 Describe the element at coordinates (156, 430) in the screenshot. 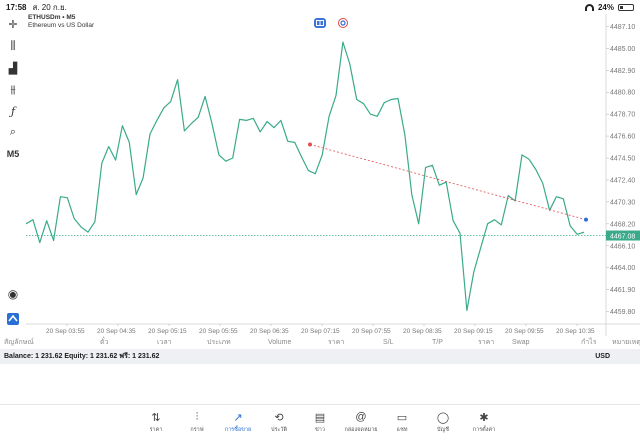

I see `tab-label: ราคา` at that location.